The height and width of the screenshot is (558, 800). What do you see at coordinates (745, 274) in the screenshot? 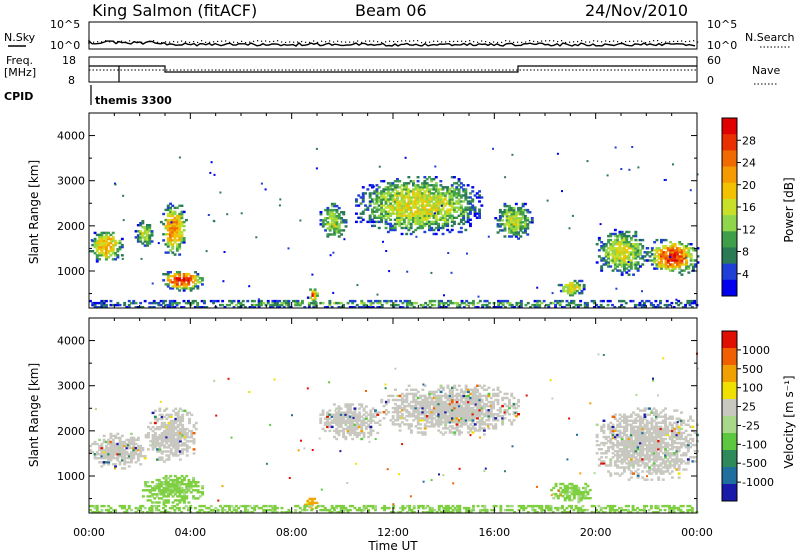
I see `colorbar-tick-label: 4` at bounding box center [745, 274].